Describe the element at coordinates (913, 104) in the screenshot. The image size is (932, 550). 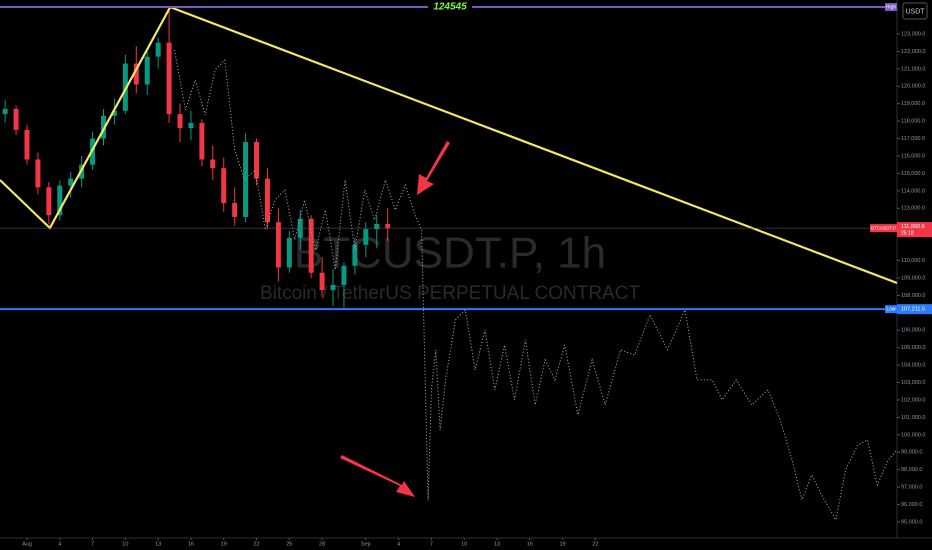
I see `y-tick-label: 119,000.0` at that location.